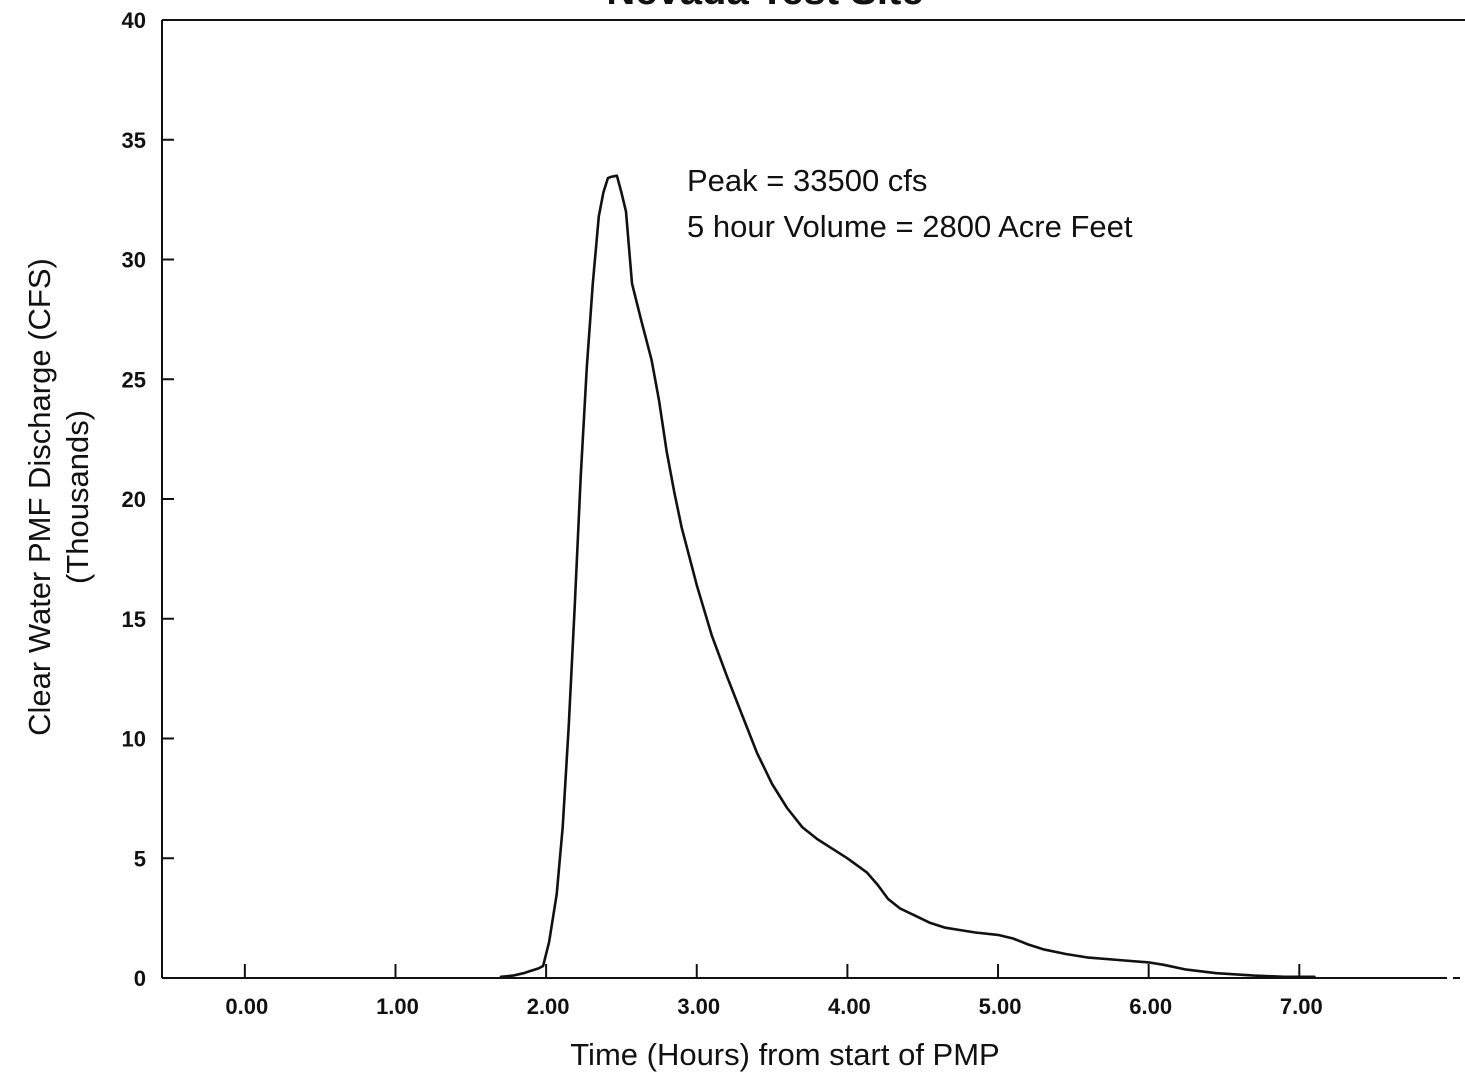 This screenshot has width=1465, height=1073. Describe the element at coordinates (1150, 1006) in the screenshot. I see `x-tick-label: 6.00` at that location.